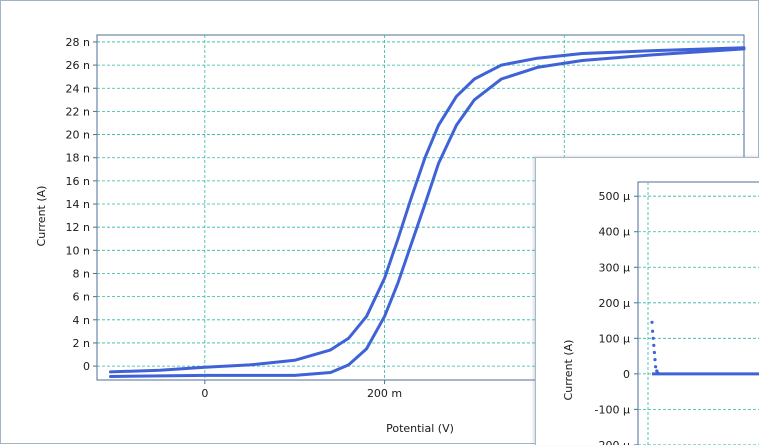  I want to click on main-y-tick-label: 26 n, so click(78, 65).